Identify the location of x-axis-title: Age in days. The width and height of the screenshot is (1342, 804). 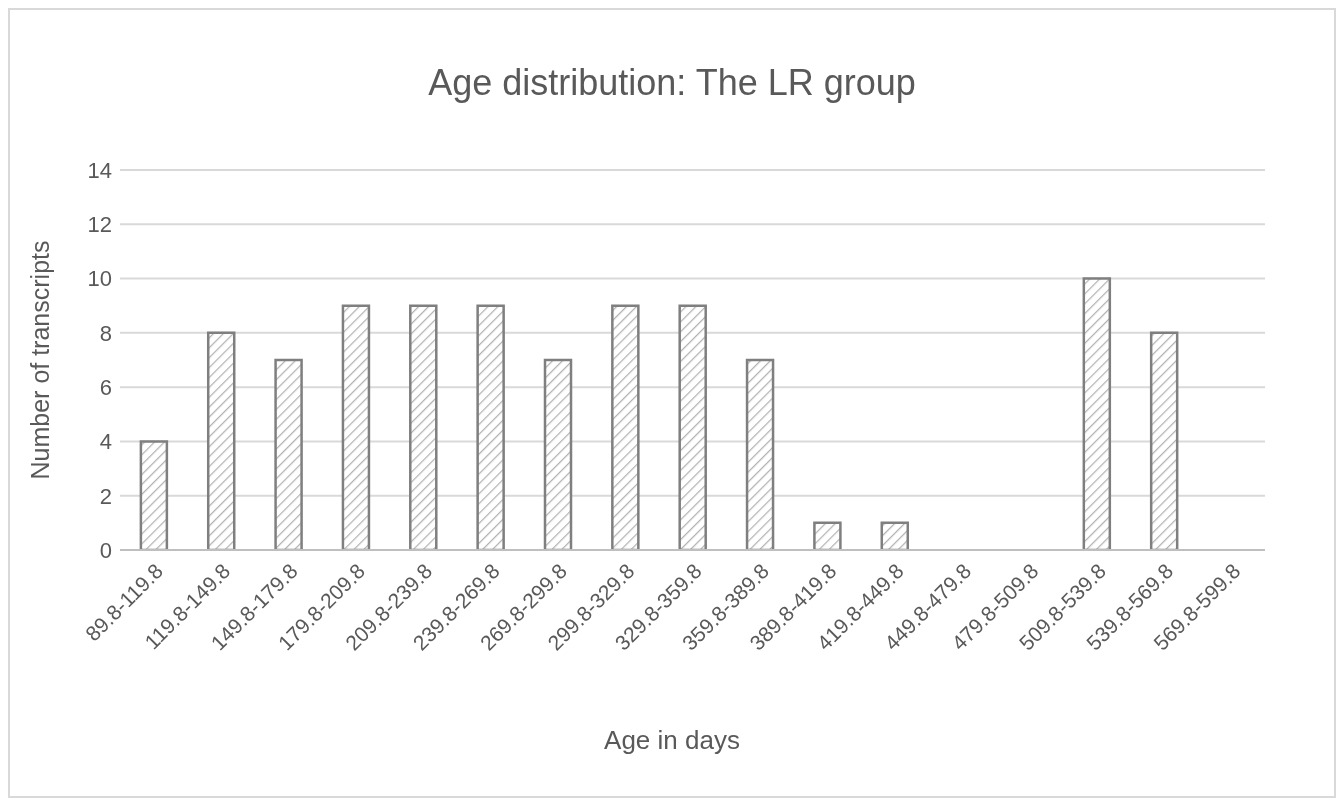
(672, 740).